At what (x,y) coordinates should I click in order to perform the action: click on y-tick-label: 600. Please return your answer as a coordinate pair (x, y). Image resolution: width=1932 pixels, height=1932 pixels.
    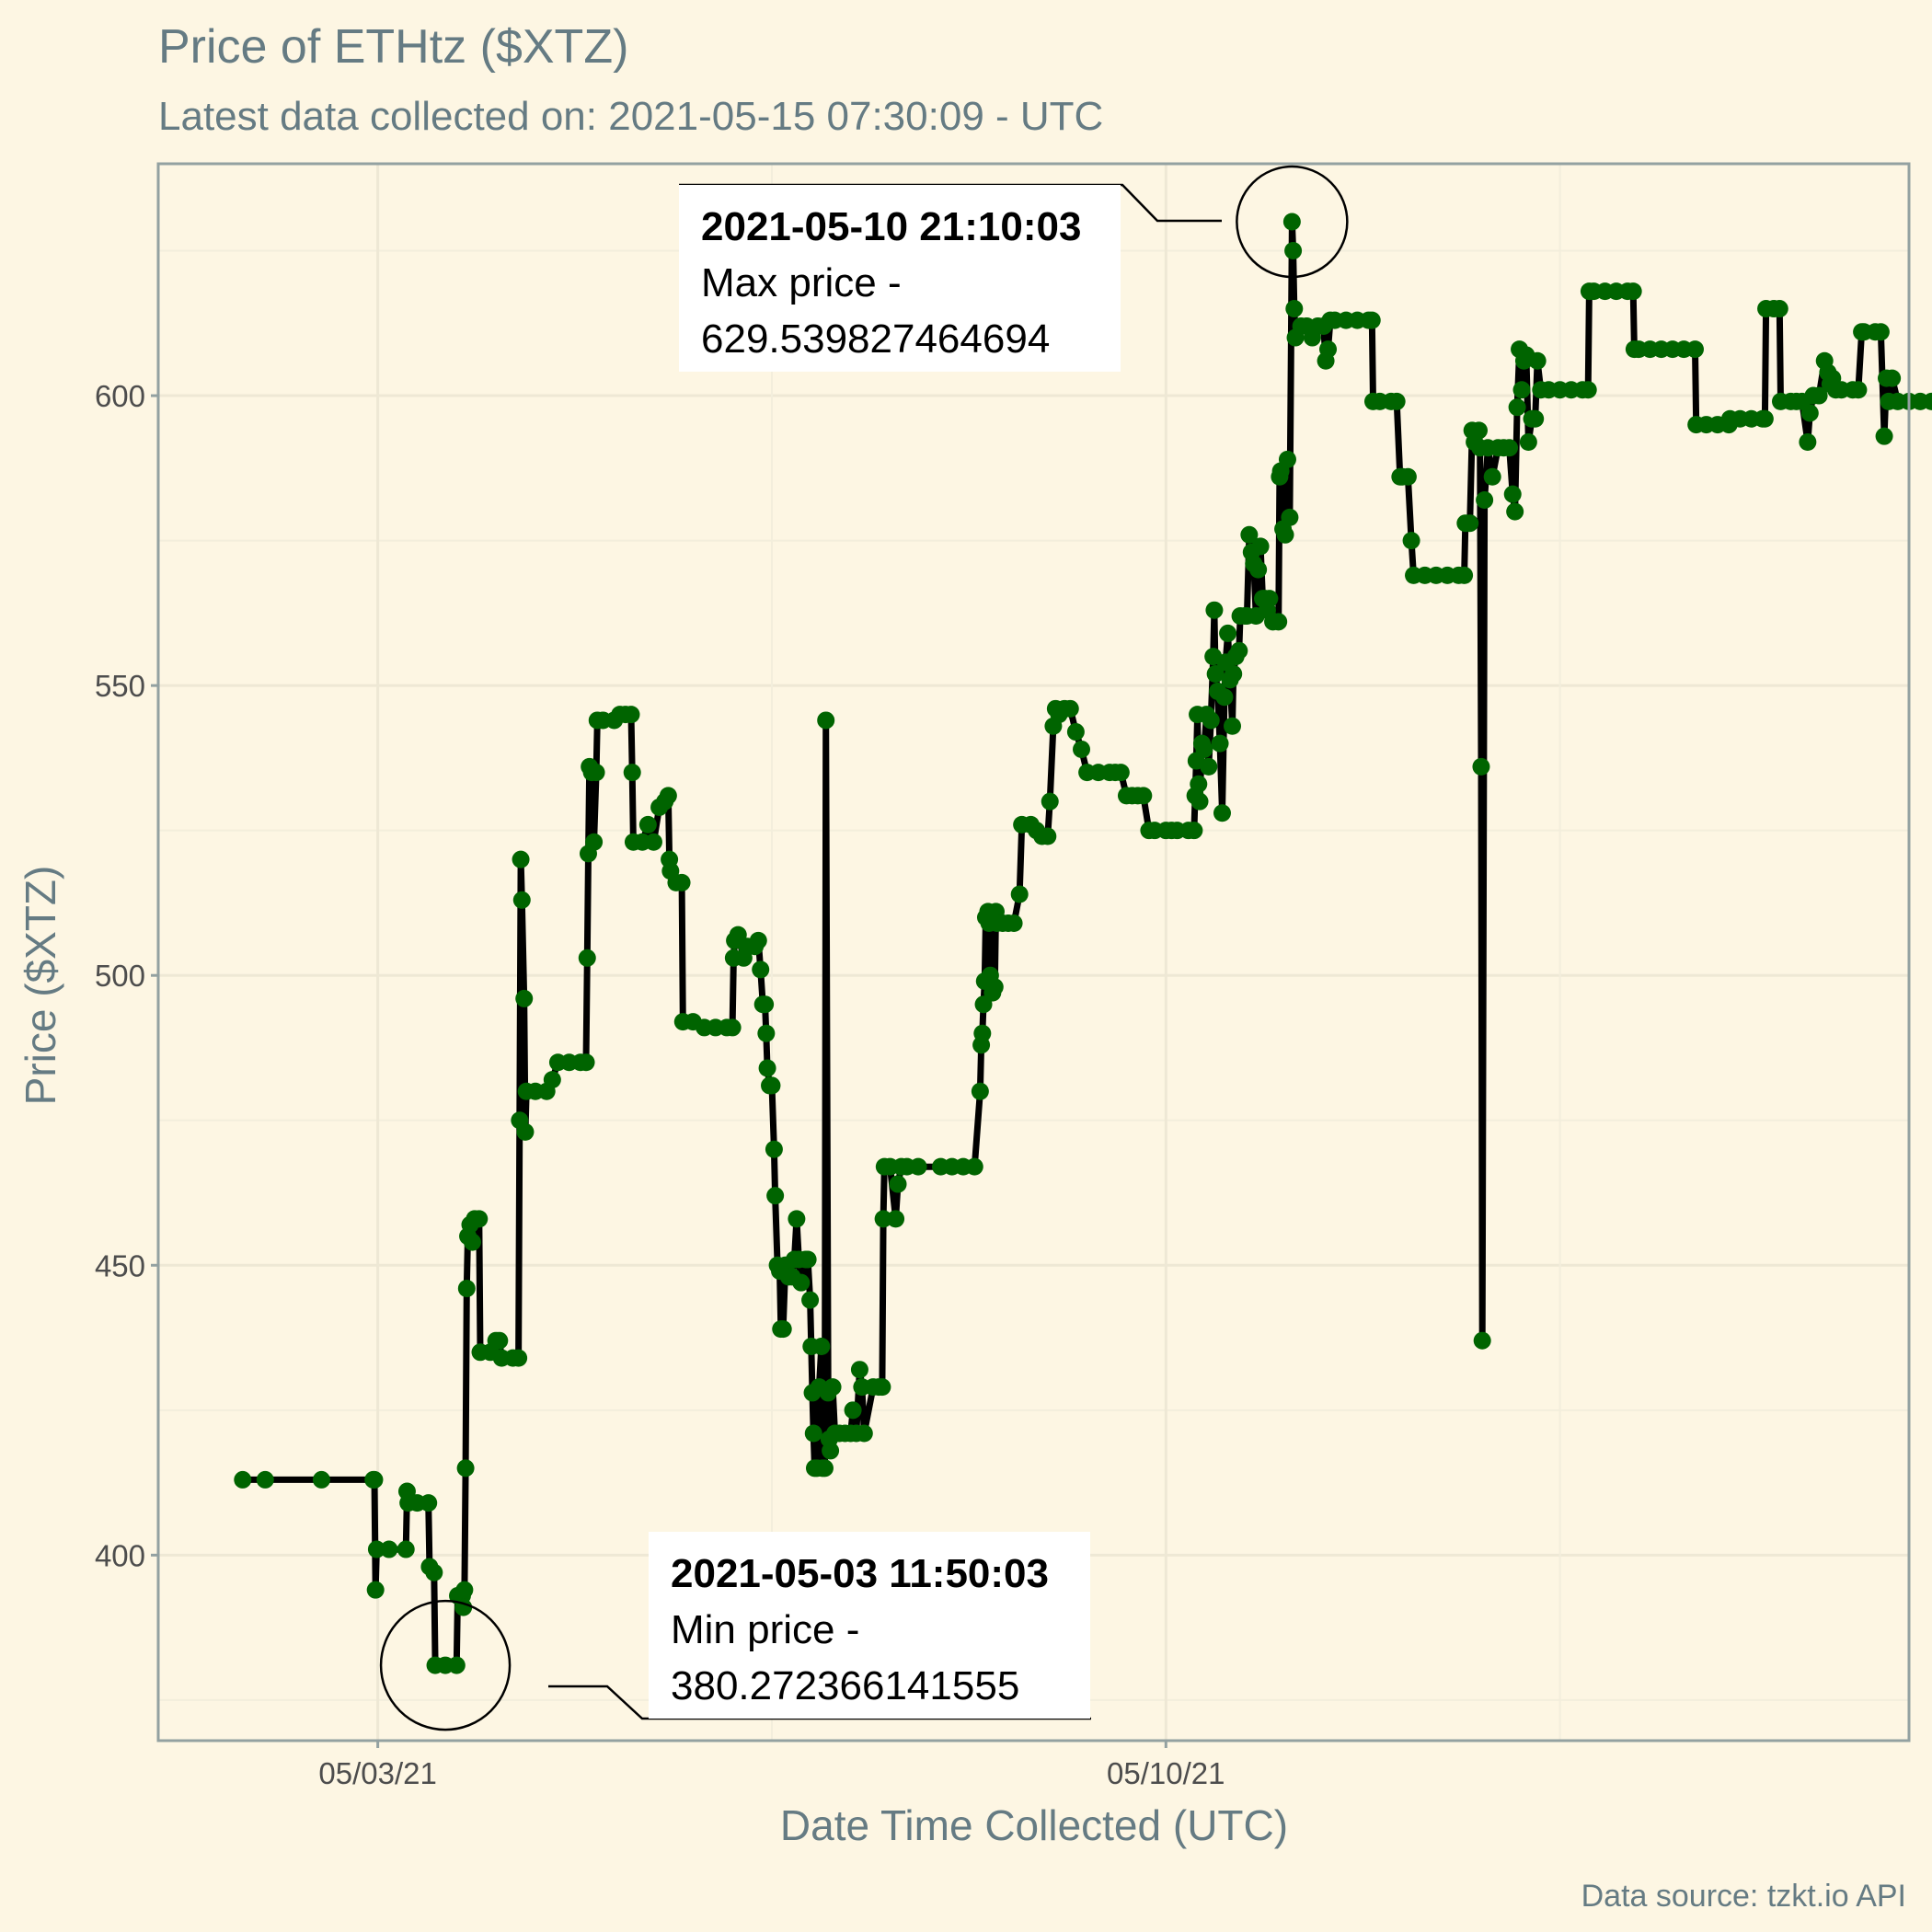
    Looking at the image, I should click on (120, 396).